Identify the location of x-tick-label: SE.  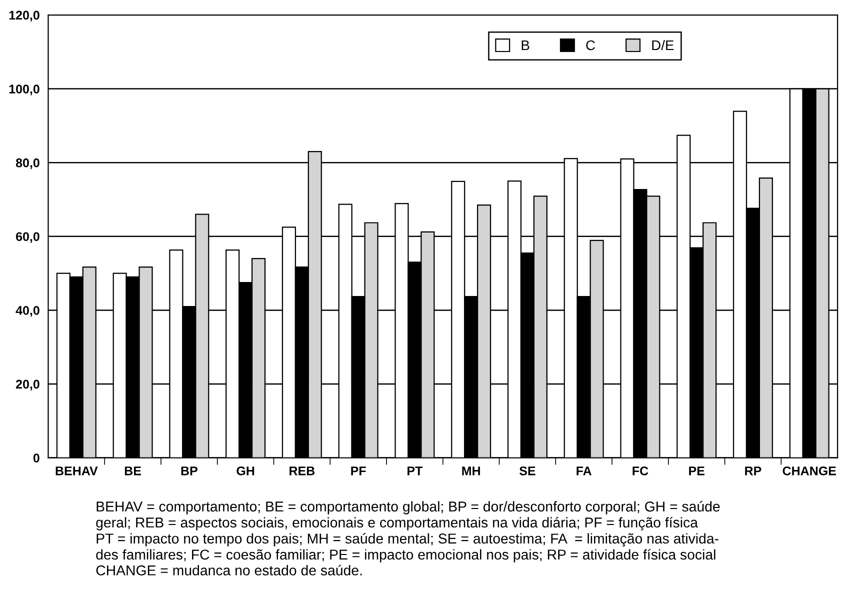
(527, 471).